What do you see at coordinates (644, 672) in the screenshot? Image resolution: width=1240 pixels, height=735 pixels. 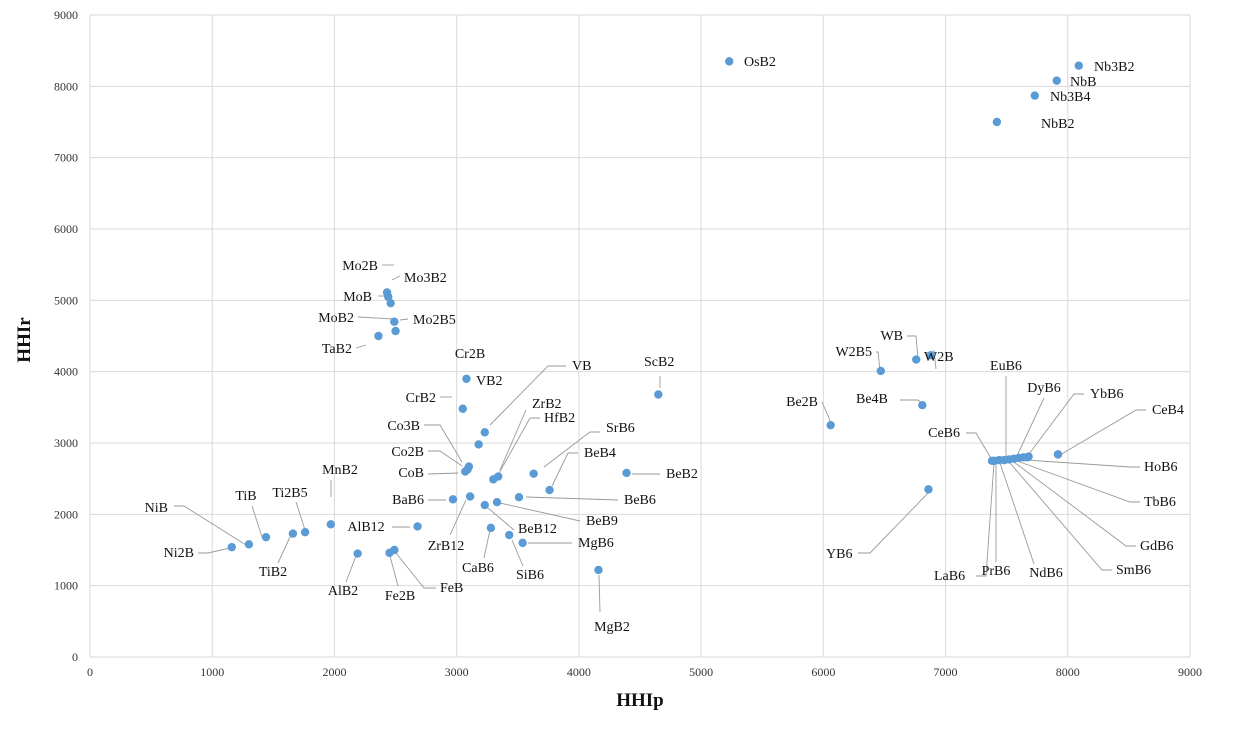 I see `x-tick-labels: 0 1000 2000 3000 4000 5000 6000 7000 8000 9000` at bounding box center [644, 672].